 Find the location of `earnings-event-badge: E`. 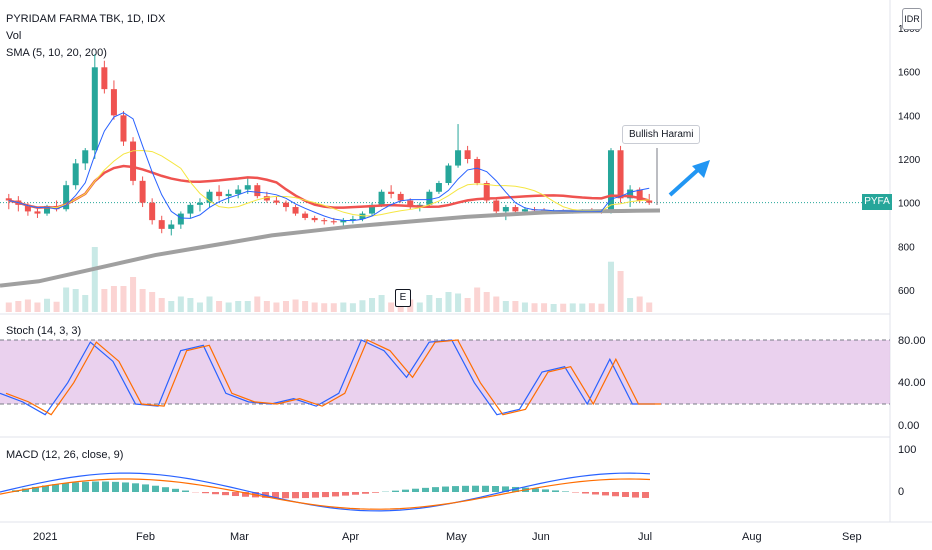

earnings-event-badge: E is located at coordinates (403, 298).